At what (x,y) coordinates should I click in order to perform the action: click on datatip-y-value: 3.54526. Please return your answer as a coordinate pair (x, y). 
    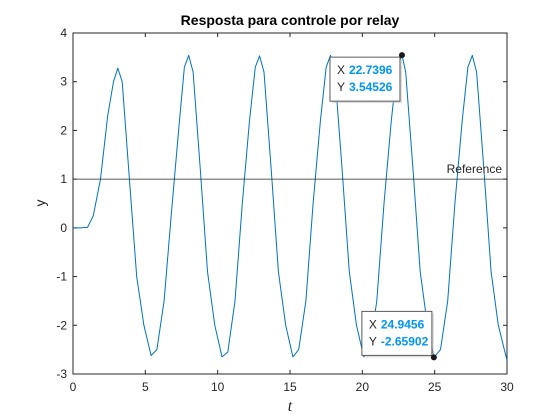
    Looking at the image, I should click on (371, 87).